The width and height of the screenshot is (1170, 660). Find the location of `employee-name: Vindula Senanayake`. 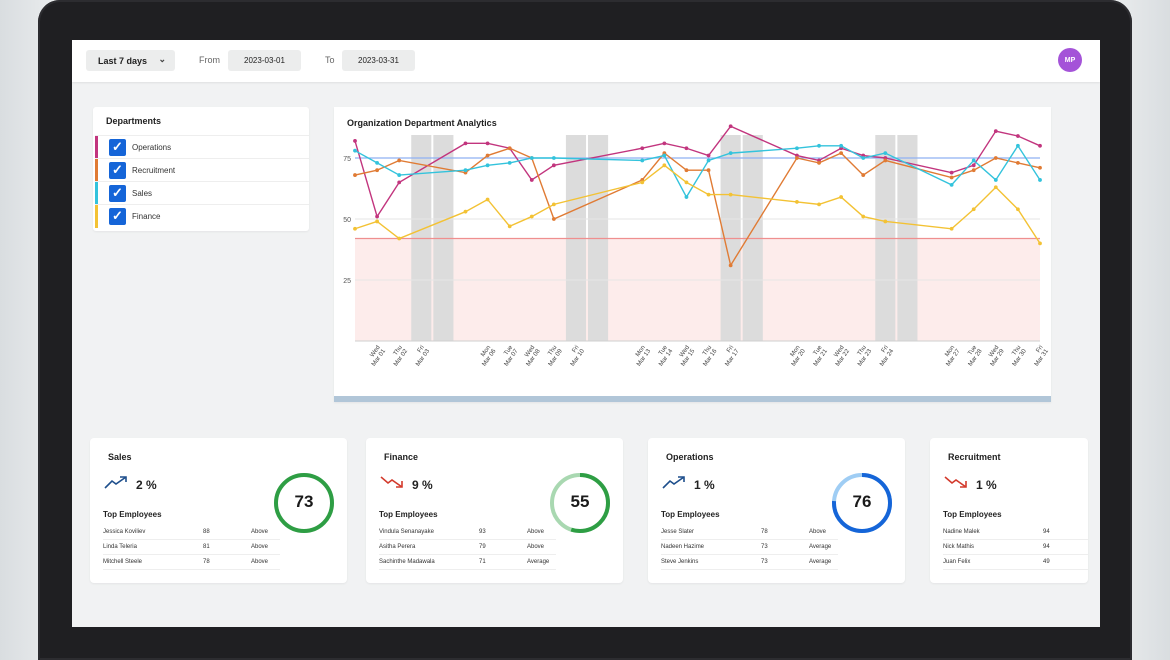

employee-name: Vindula Senanayake is located at coordinates (406, 532).